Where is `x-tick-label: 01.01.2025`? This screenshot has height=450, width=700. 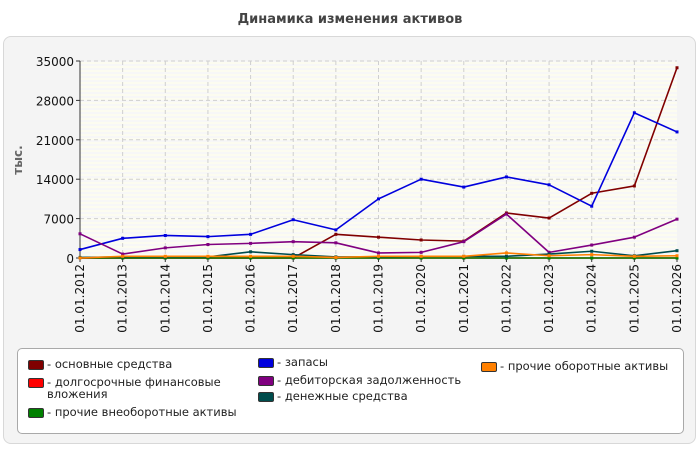 x-tick-label: 01.01.2025 is located at coordinates (634, 298).